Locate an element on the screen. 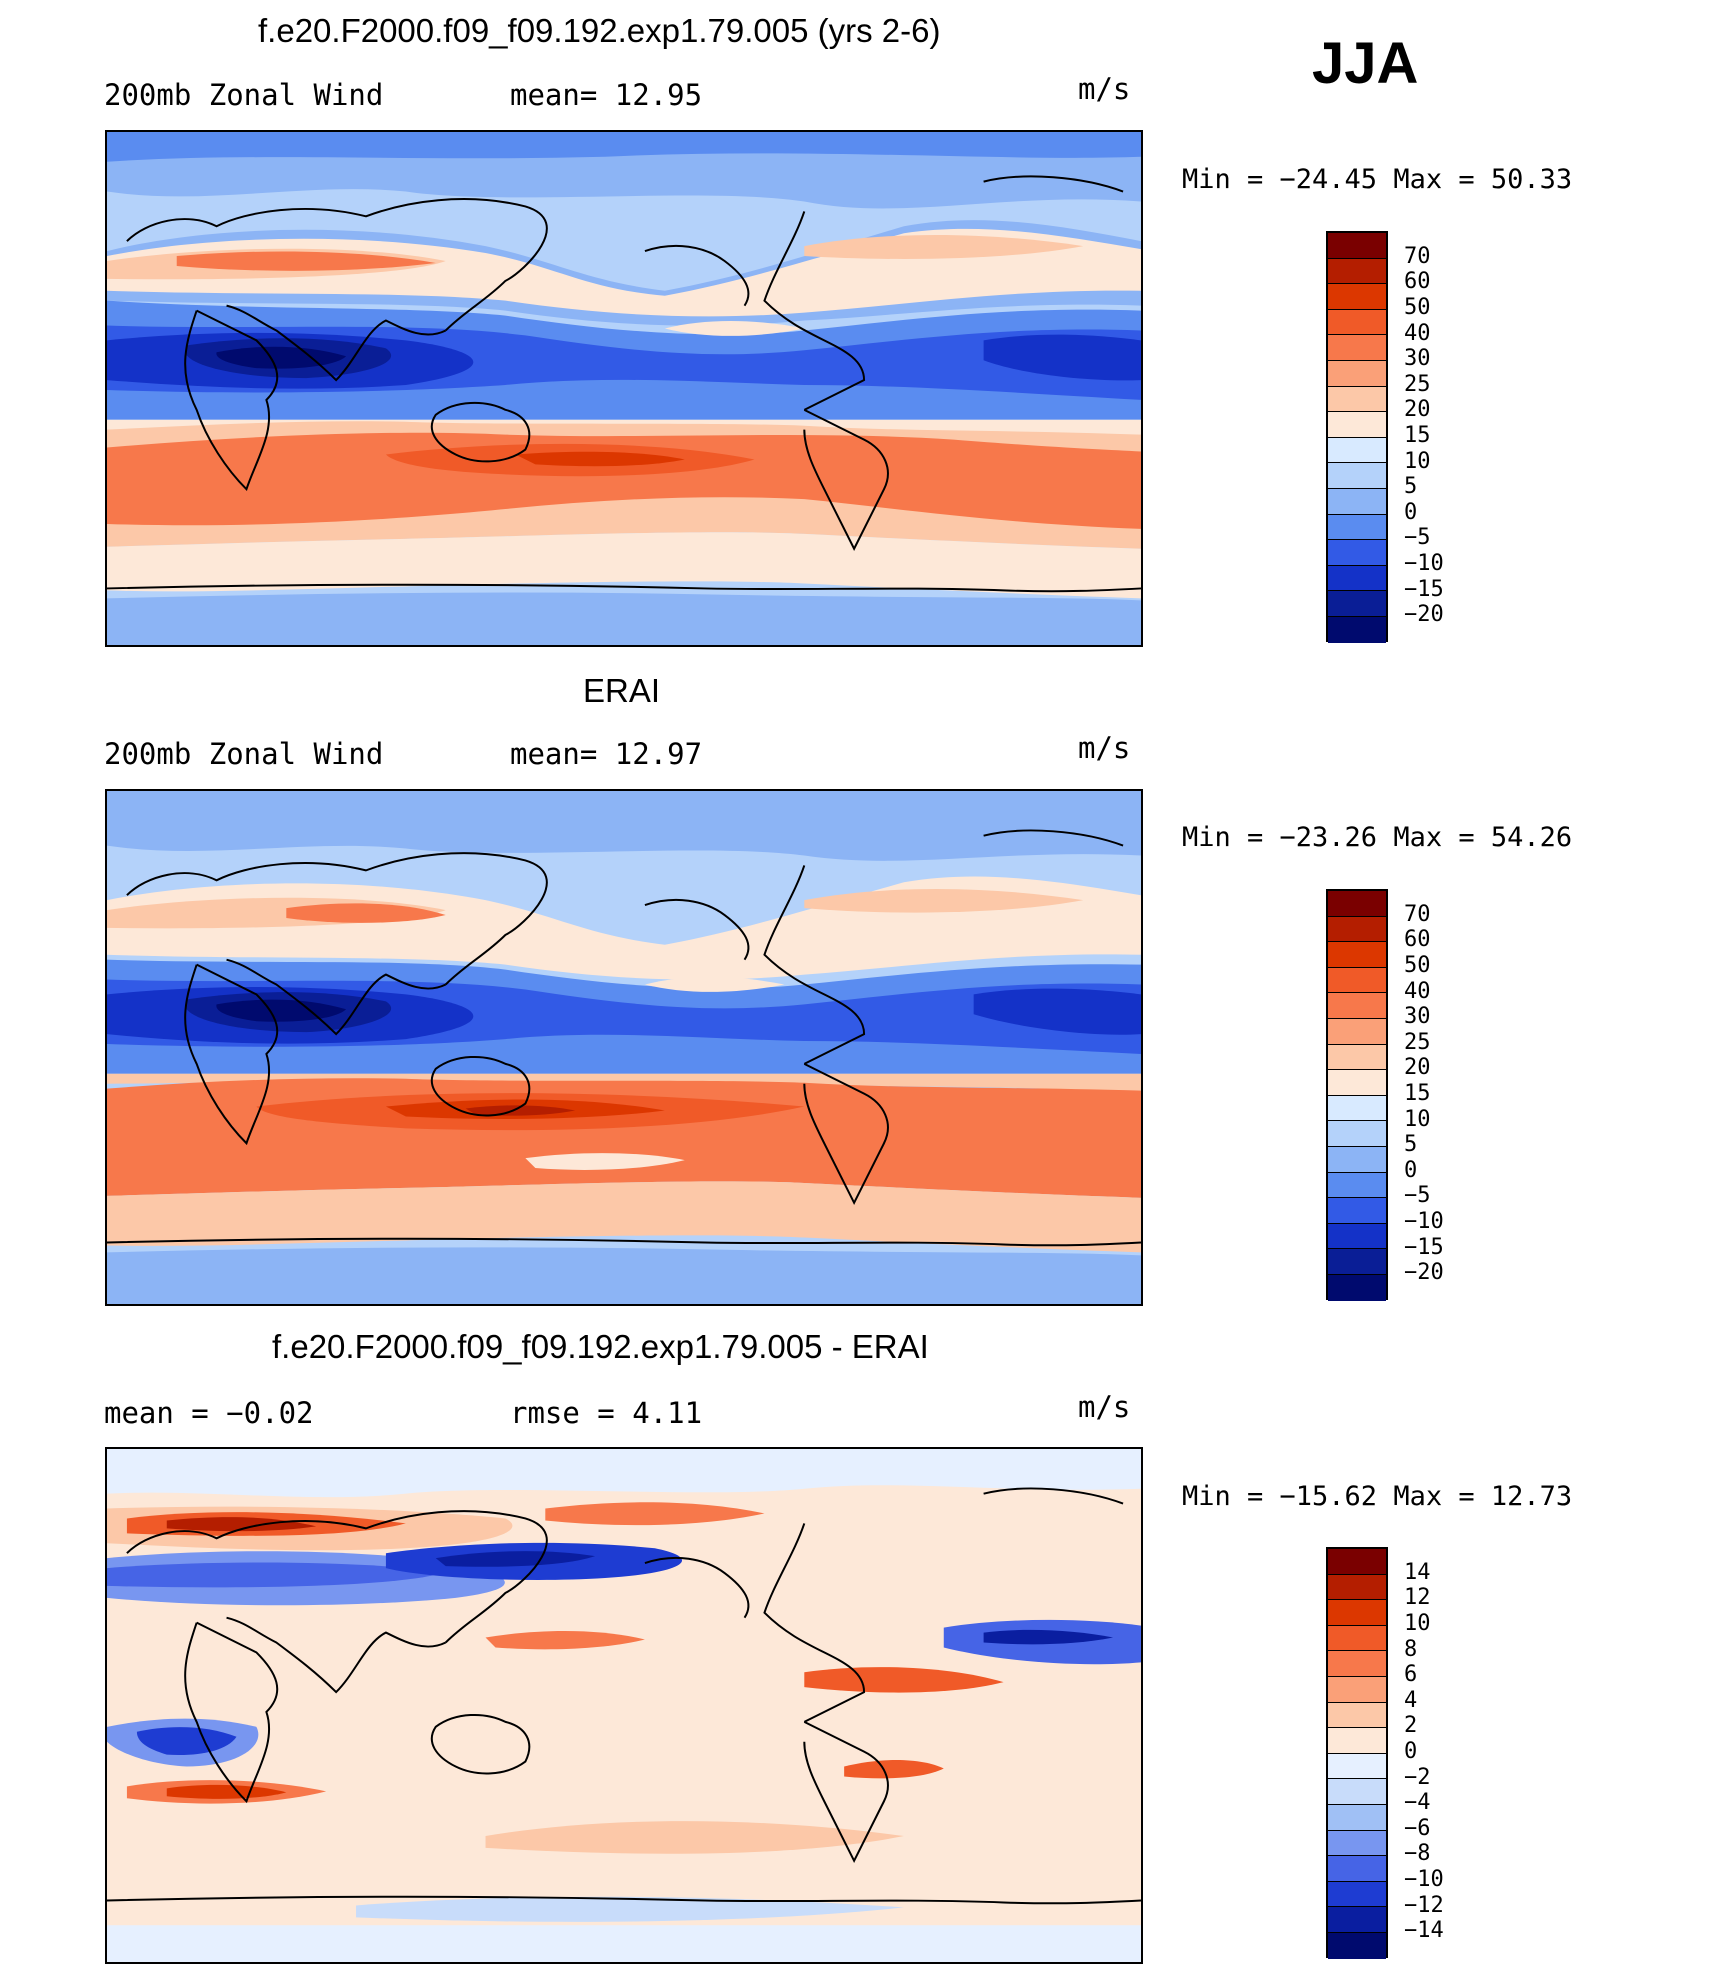 The image size is (1710, 1974). panel-3-colorbar-label: −2 is located at coordinates (1417, 1777).